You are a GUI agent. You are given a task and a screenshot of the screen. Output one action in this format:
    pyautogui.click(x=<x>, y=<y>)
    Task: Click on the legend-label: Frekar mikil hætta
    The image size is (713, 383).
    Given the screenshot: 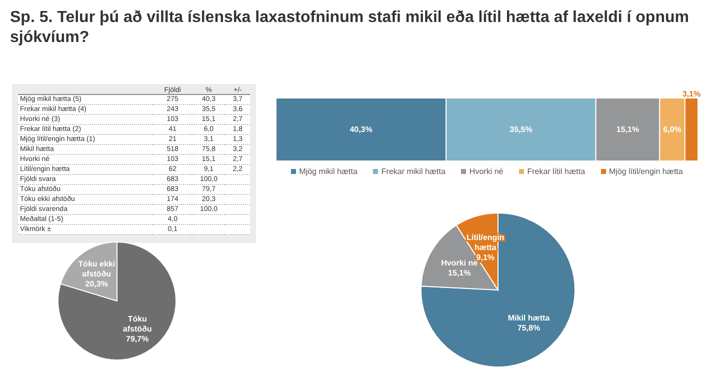 What is the action you would take?
    pyautogui.click(x=413, y=171)
    